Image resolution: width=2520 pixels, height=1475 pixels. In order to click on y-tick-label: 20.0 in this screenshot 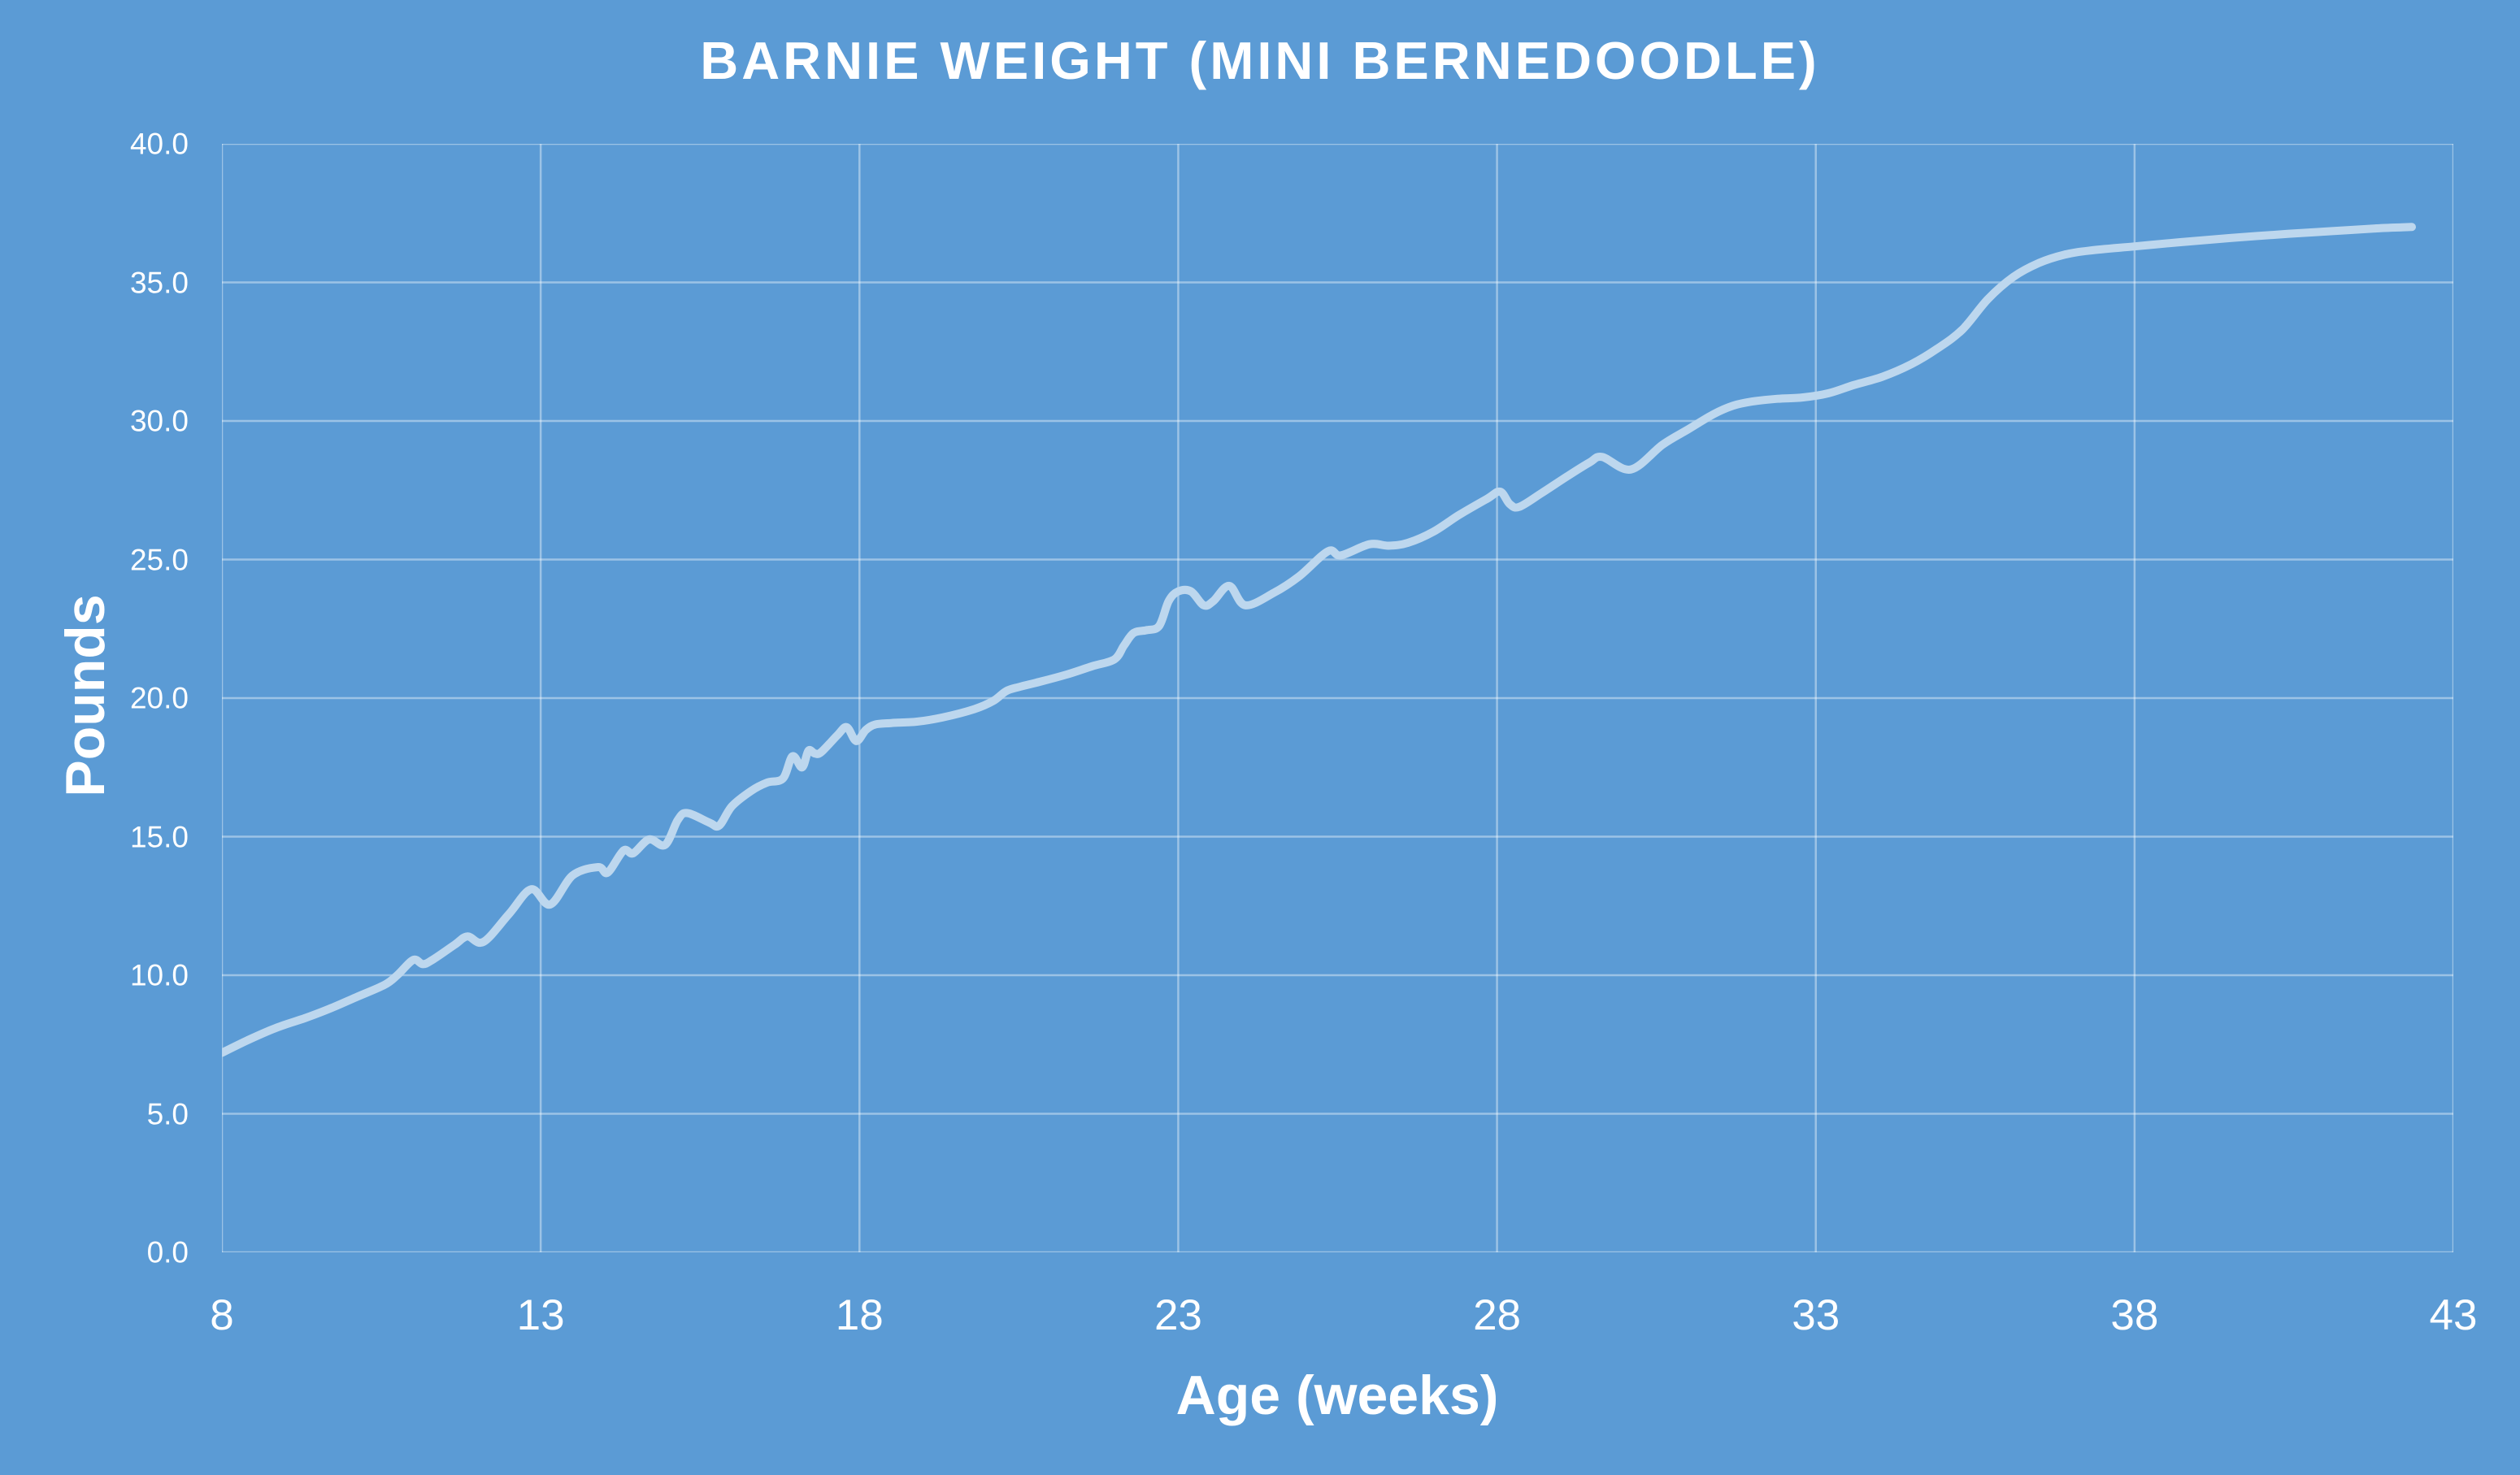, I will do `click(159, 698)`.